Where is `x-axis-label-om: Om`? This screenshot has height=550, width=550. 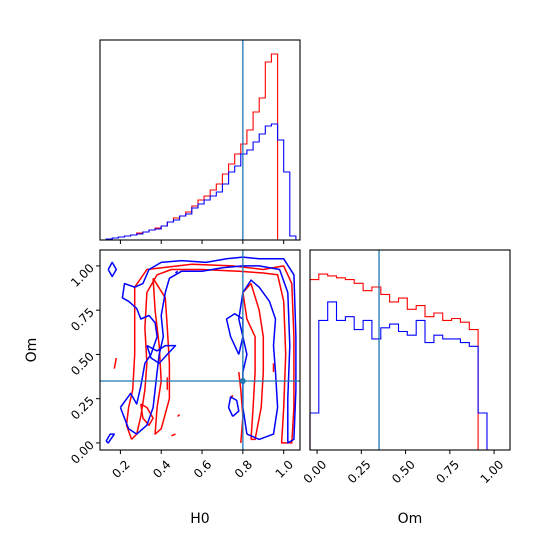
x-axis-label-om: Om is located at coordinates (410, 519).